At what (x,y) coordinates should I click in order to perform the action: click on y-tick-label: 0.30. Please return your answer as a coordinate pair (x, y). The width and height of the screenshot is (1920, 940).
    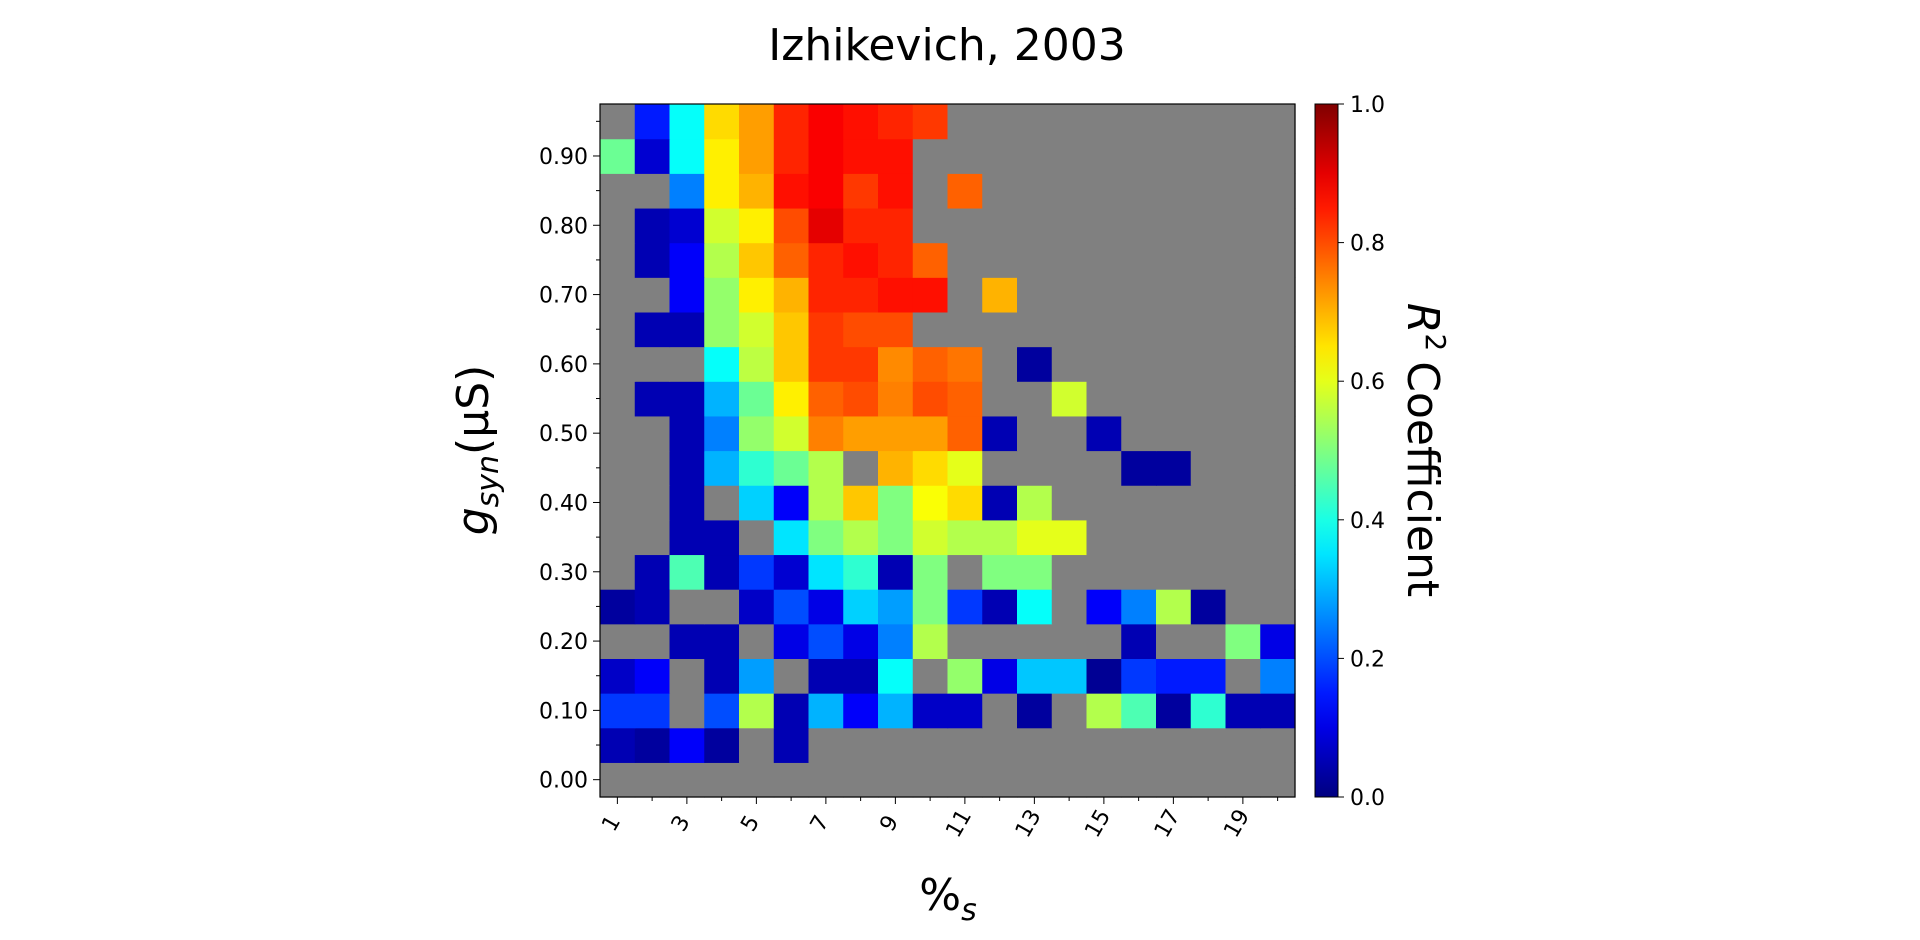
    Looking at the image, I should click on (563, 573).